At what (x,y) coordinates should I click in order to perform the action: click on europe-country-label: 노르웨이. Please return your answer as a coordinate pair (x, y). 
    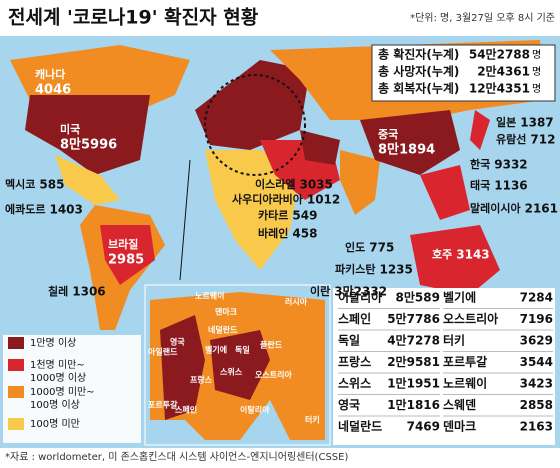
    Looking at the image, I should click on (209, 296).